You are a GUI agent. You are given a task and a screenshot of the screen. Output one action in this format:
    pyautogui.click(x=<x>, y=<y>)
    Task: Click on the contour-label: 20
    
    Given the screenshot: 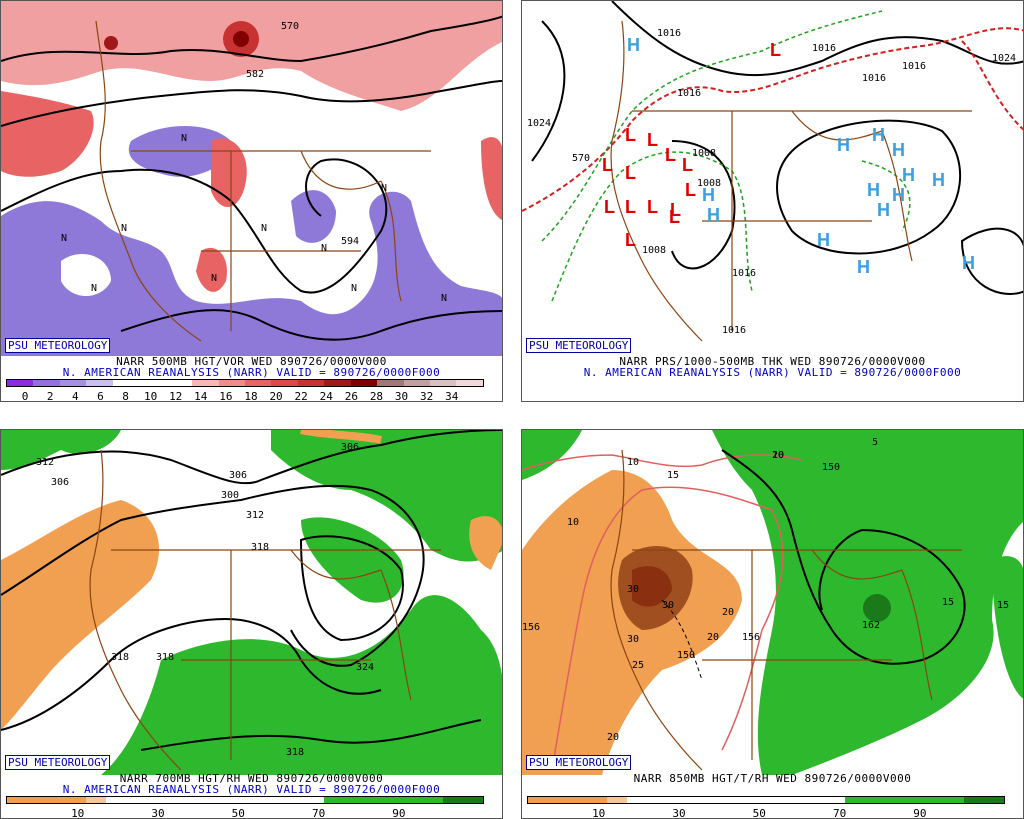 What is the action you would take?
    pyautogui.click(x=713, y=637)
    